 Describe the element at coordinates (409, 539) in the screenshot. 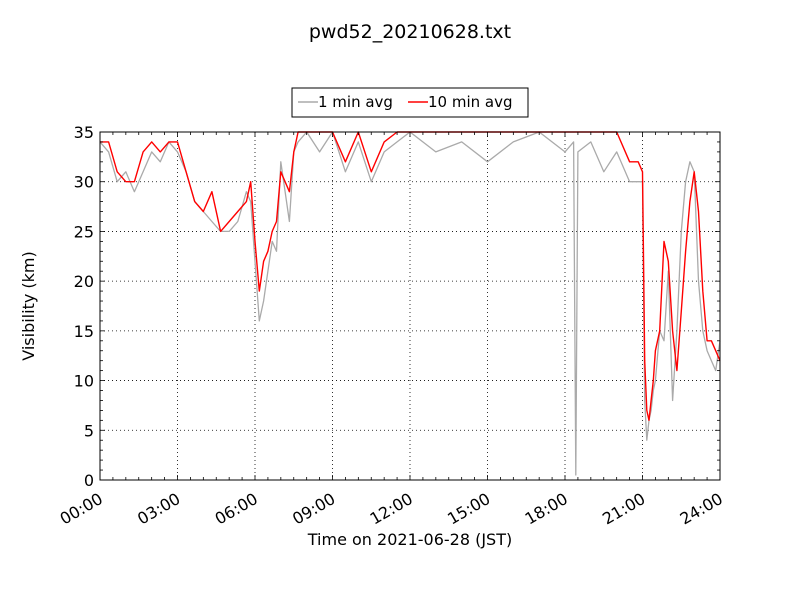

I see `x-axis-title: Time on 2021-06-28 (JST)` at that location.